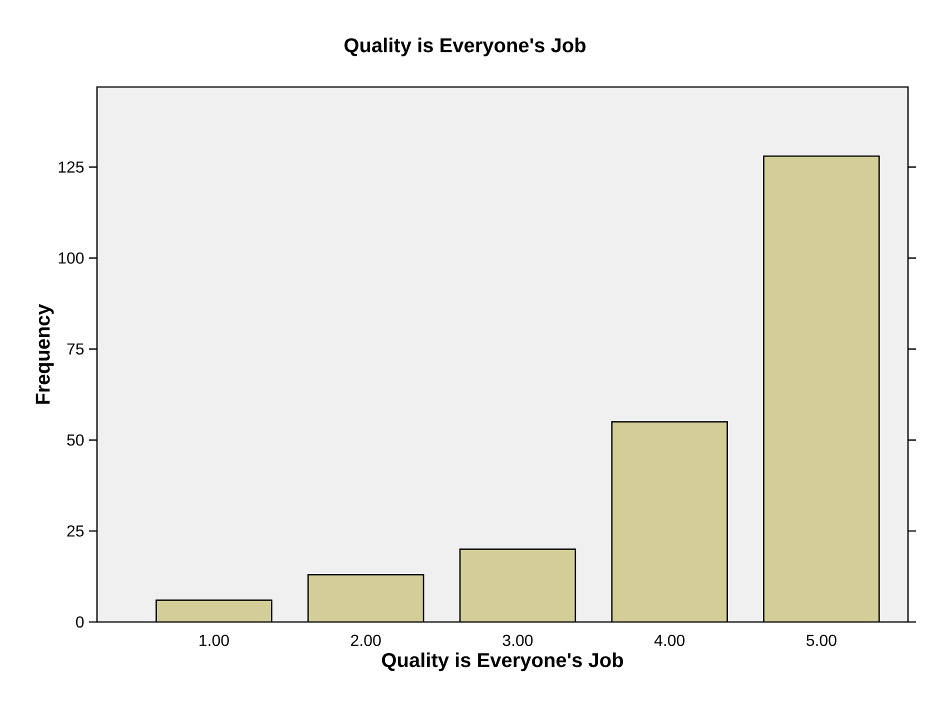  I want to click on y-tick-label: 50, so click(75, 440).